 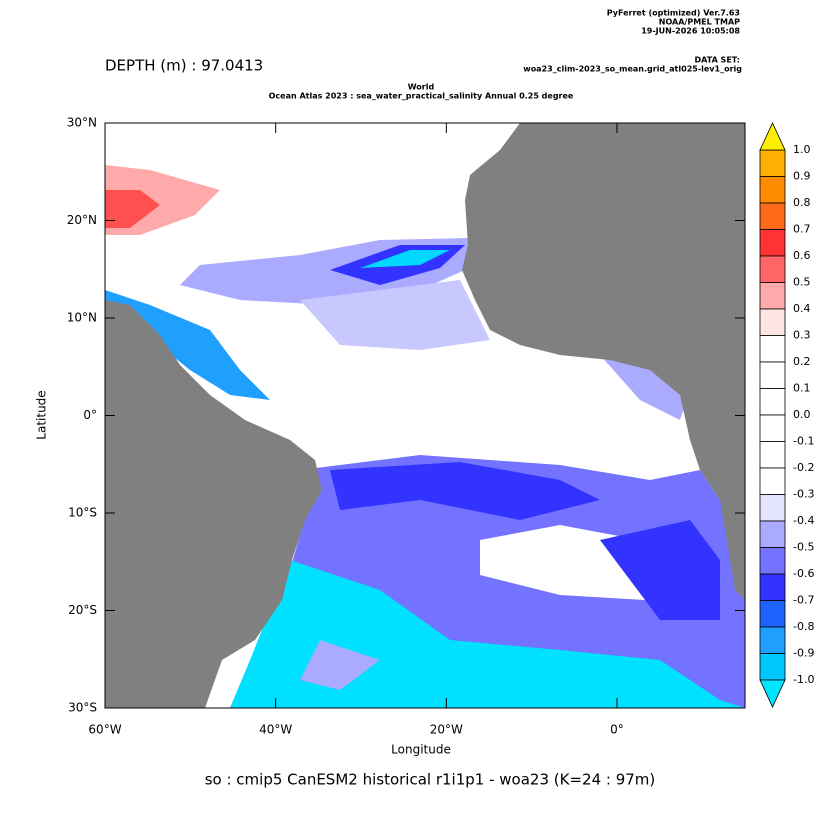 What do you see at coordinates (802, 282) in the screenshot?
I see `colorbar-label: 0.5` at bounding box center [802, 282].